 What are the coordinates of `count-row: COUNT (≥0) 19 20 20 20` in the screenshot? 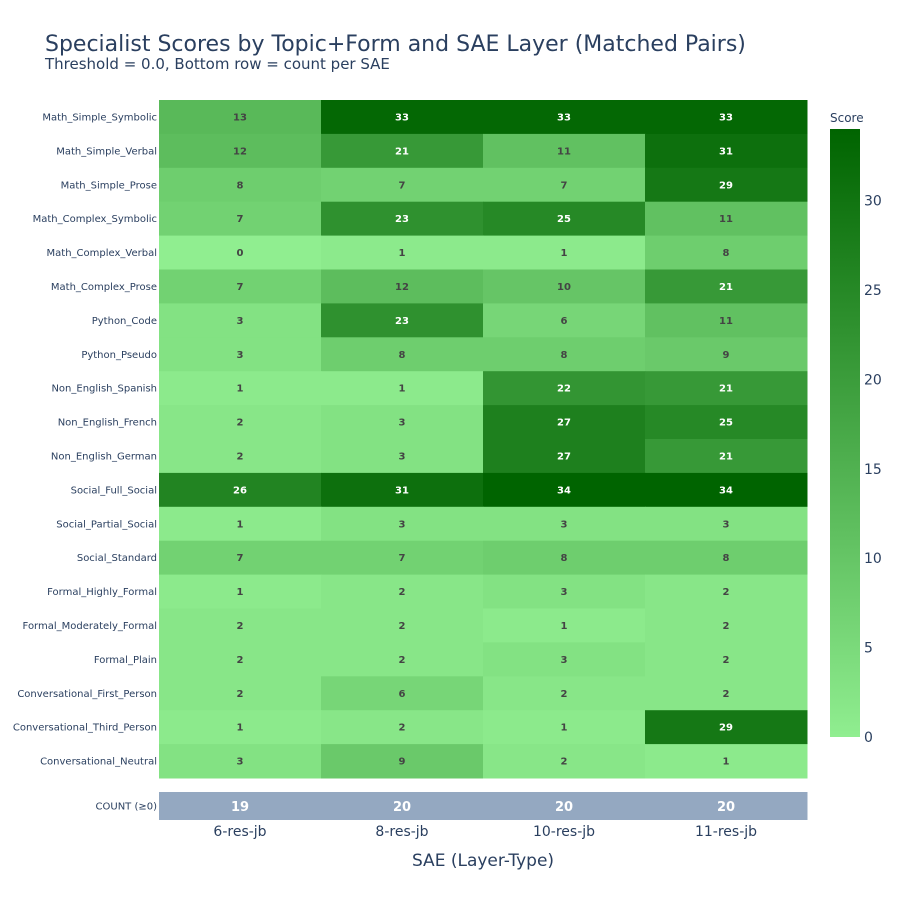 It's located at (452, 806).